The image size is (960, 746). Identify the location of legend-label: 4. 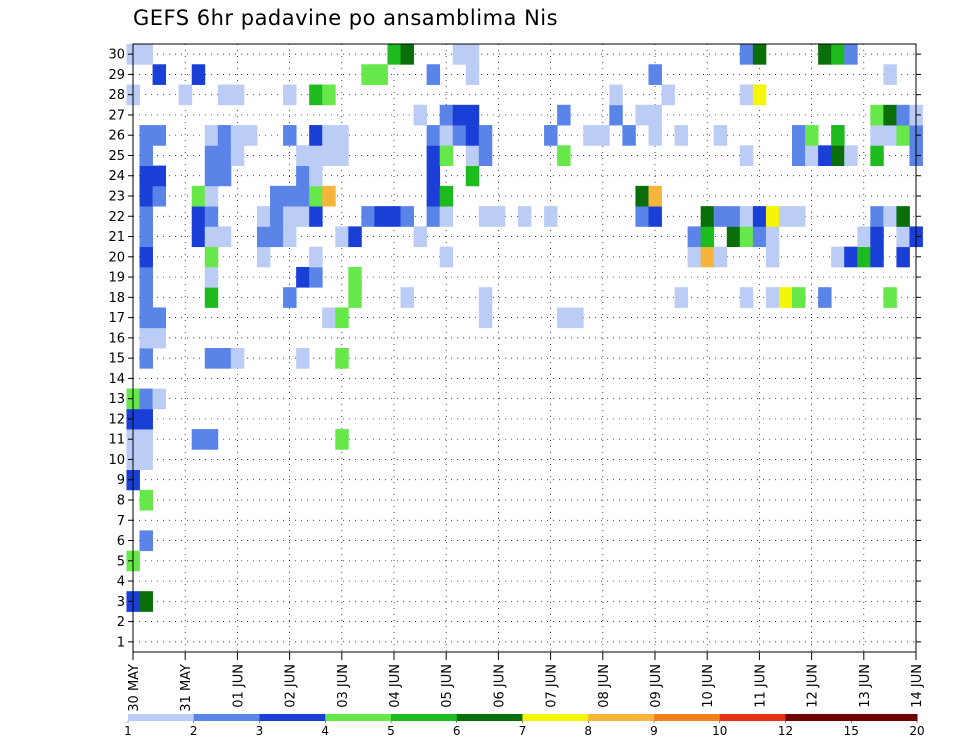
(325, 731).